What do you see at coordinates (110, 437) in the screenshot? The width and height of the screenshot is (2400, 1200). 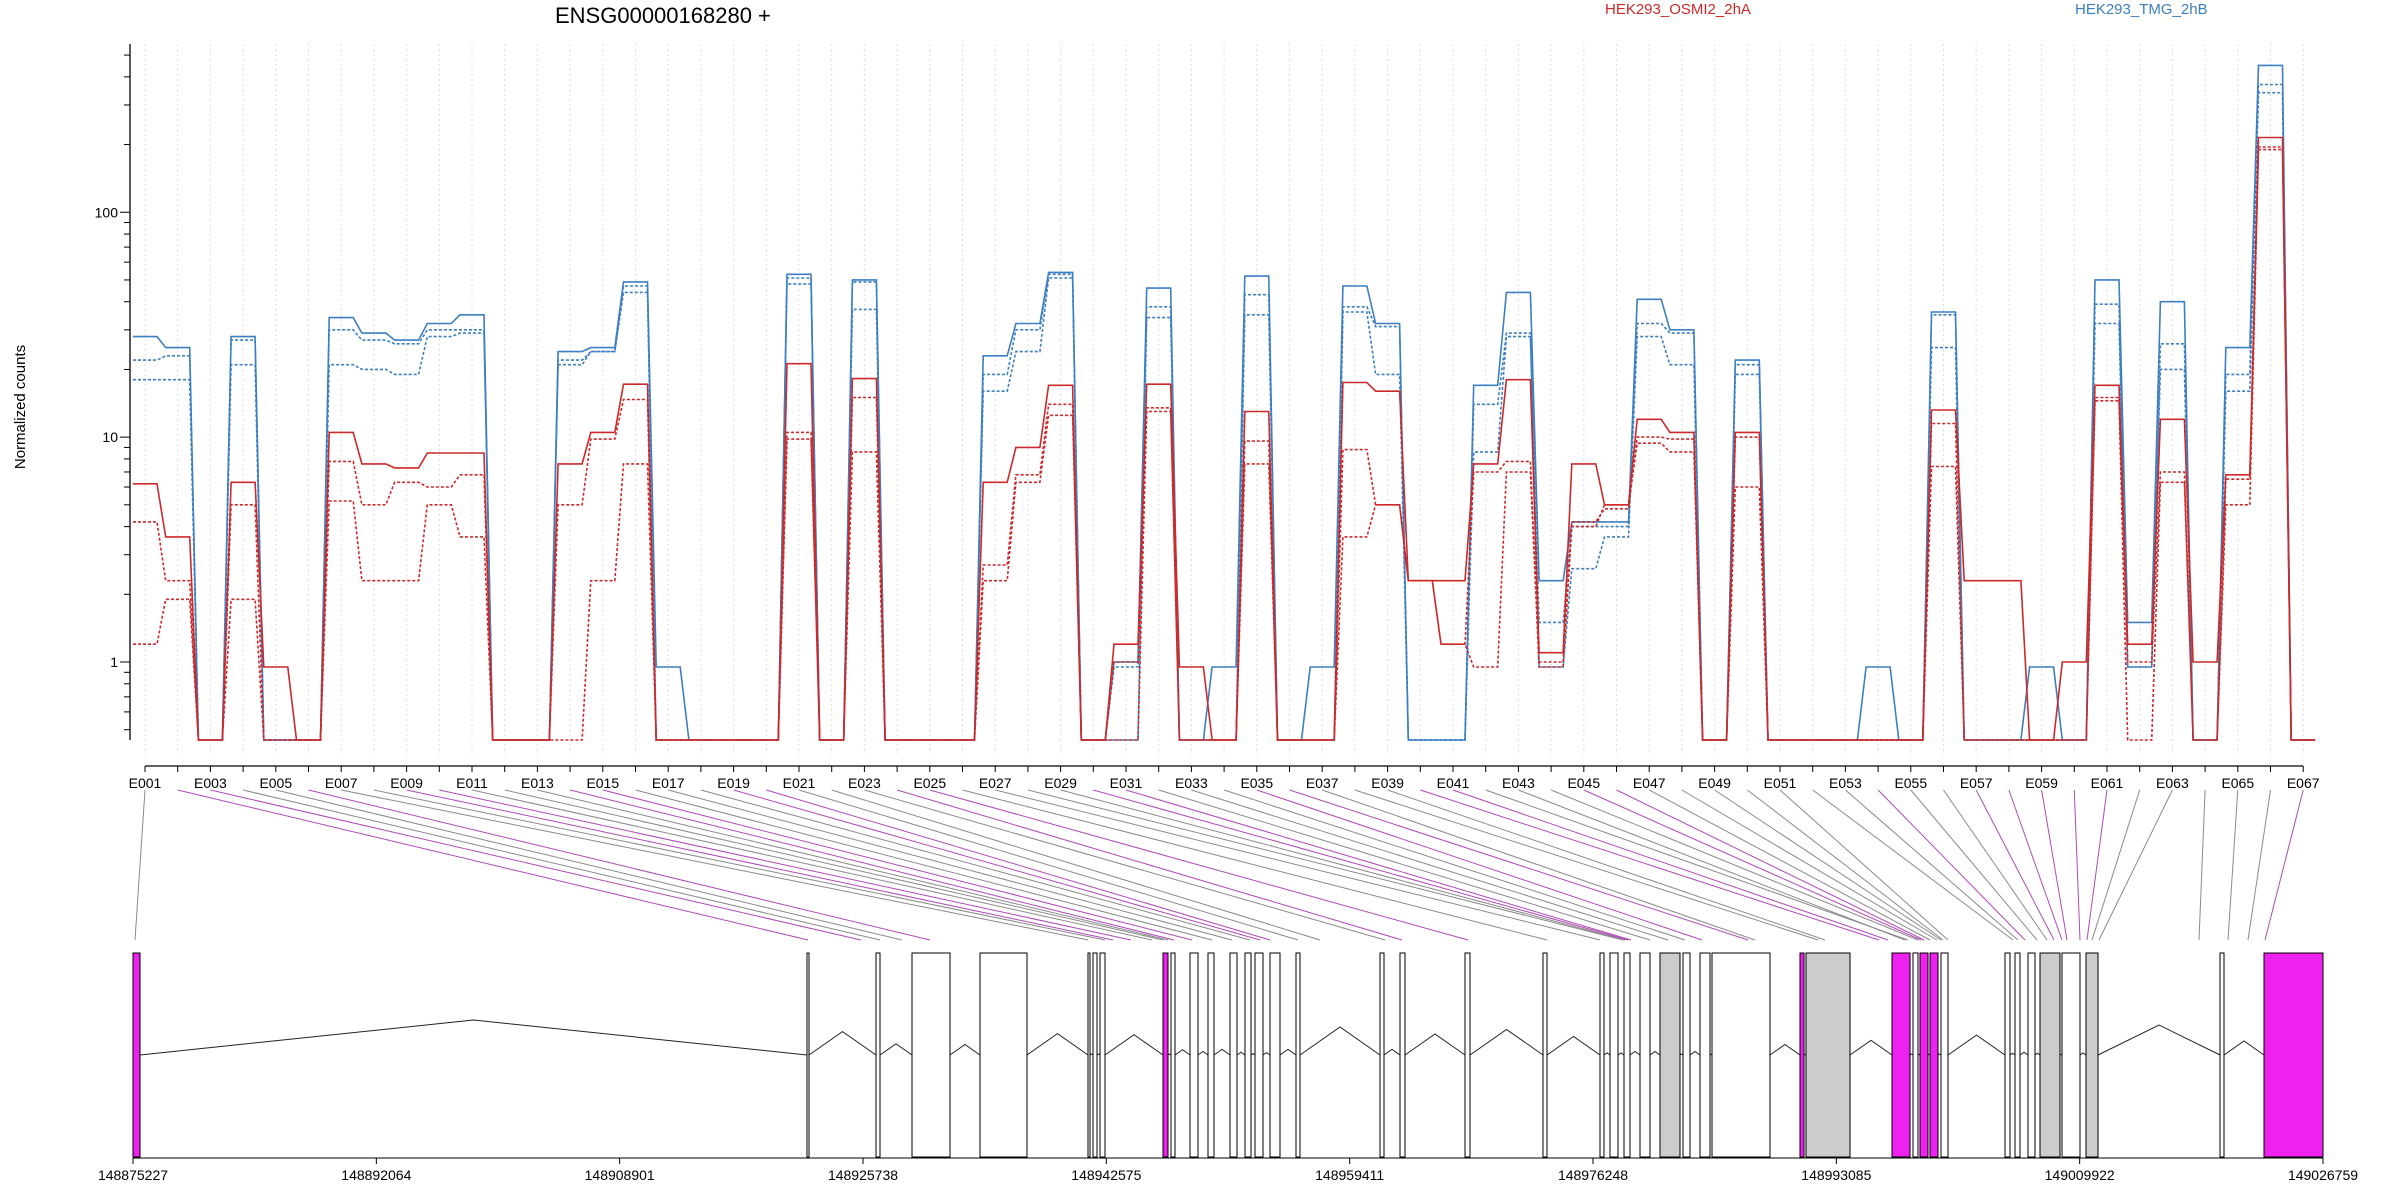 I see `y-tick-label: 10` at bounding box center [110, 437].